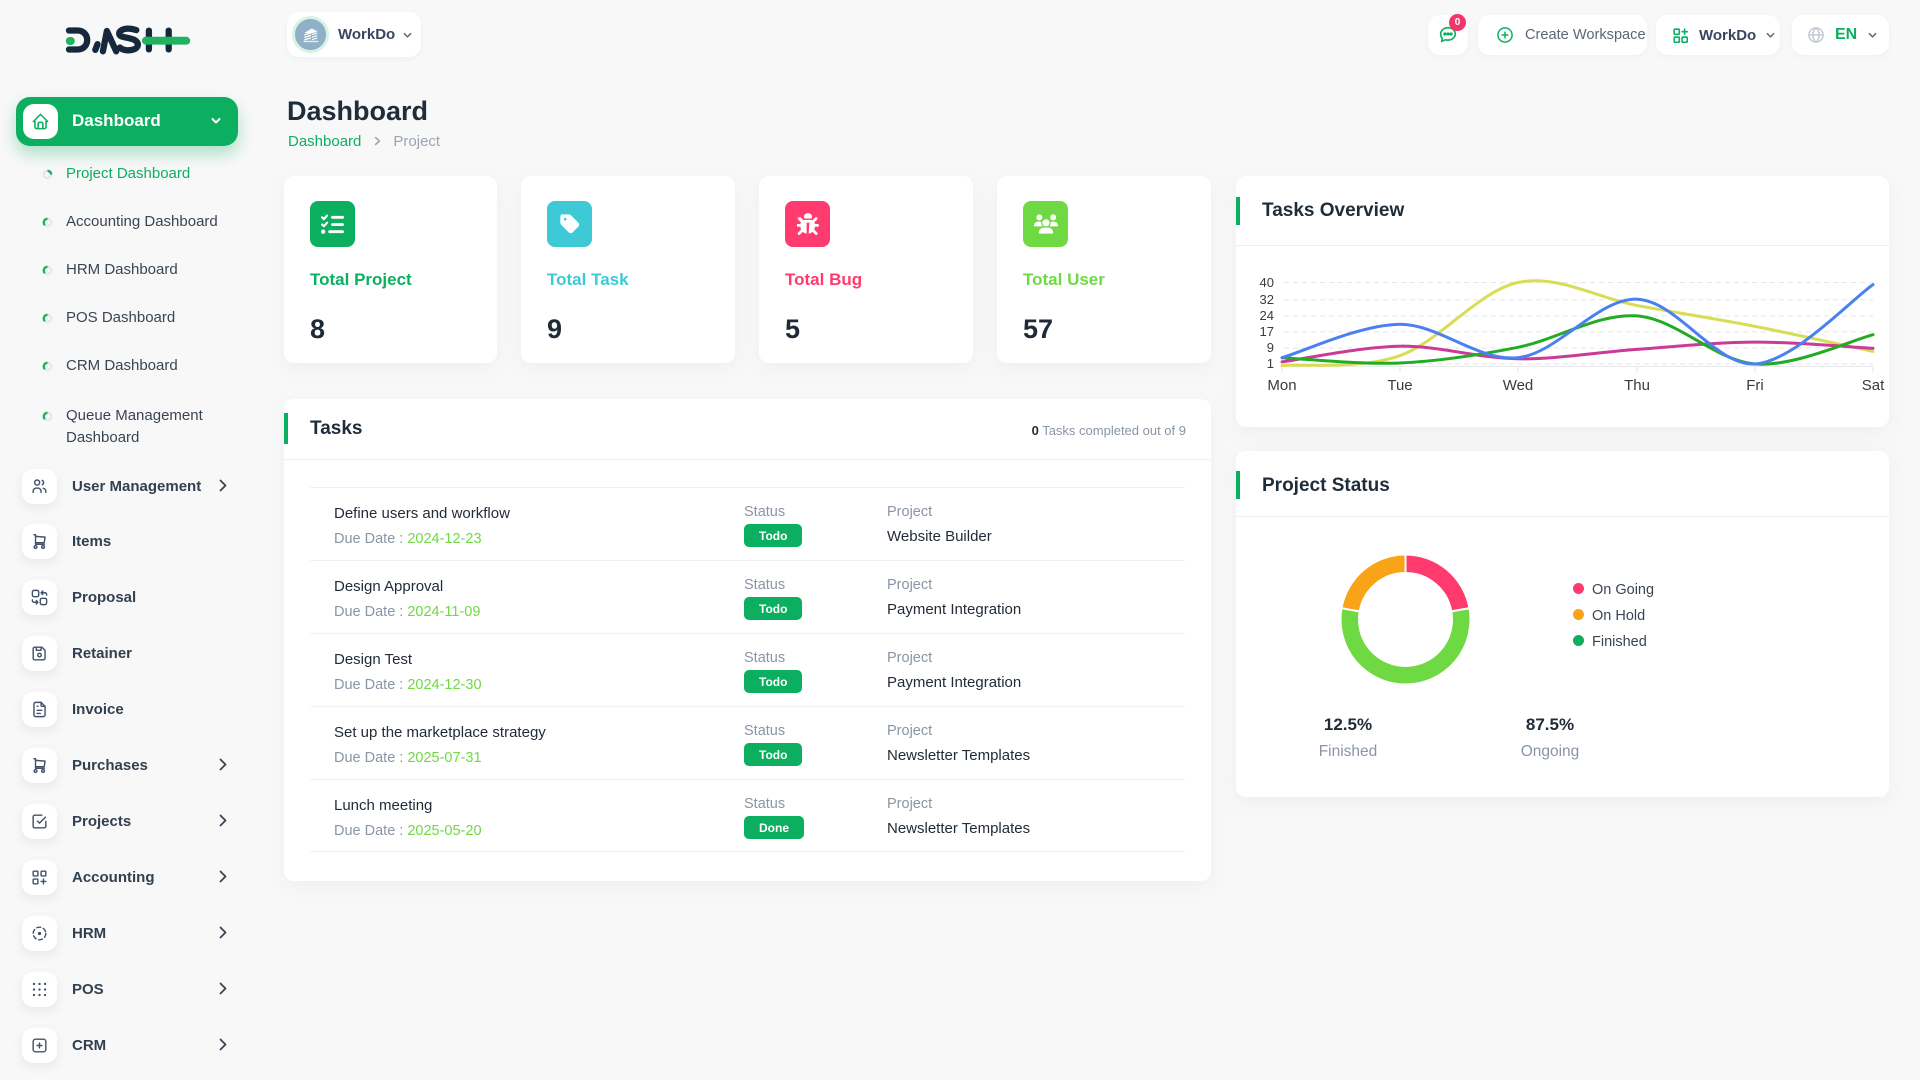  Describe the element at coordinates (1281, 385) in the screenshot. I see `svg-text: Mon` at that location.